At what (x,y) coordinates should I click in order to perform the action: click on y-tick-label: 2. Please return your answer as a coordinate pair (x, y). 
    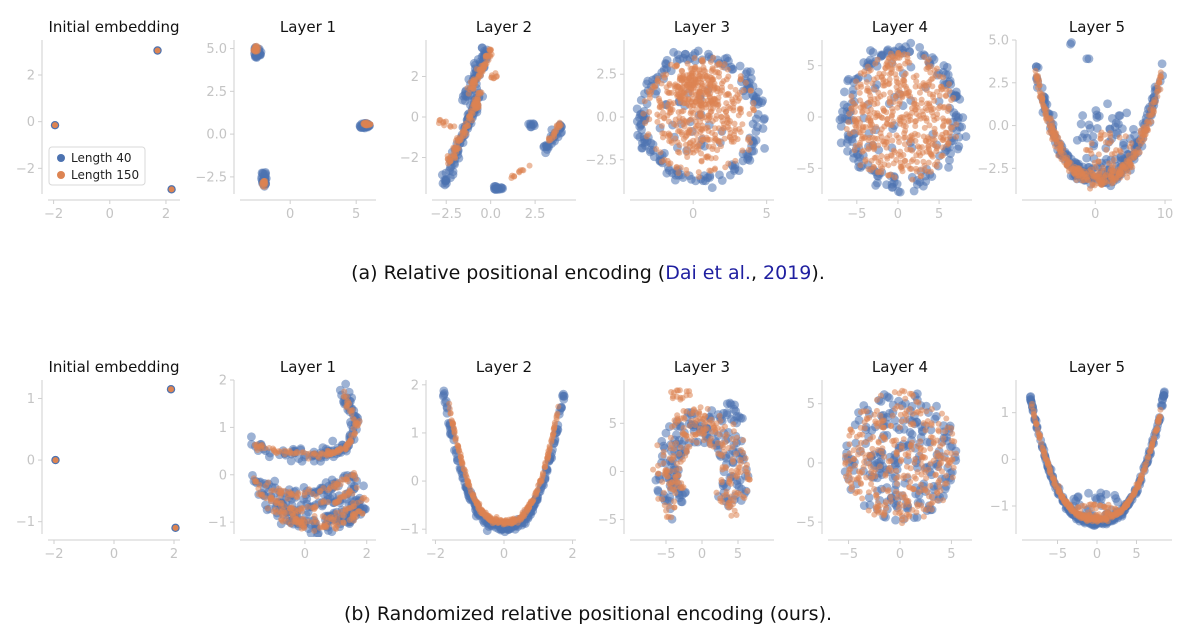
    Looking at the image, I should click on (31, 76).